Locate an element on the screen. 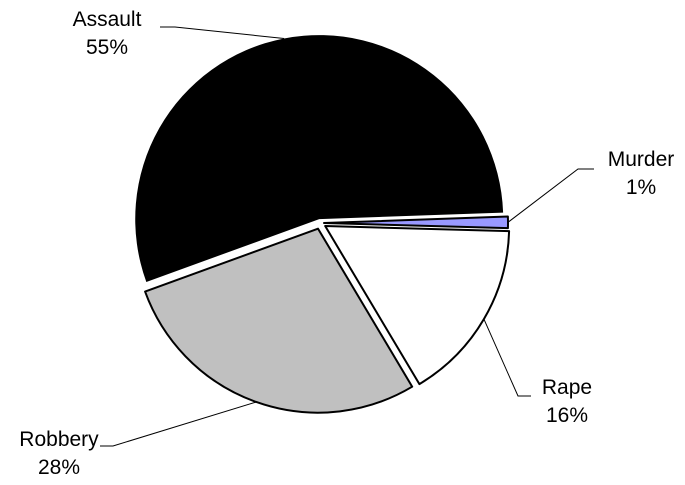 This screenshot has height=485, width=685. pie-slice-murder is located at coordinates (416, 222).